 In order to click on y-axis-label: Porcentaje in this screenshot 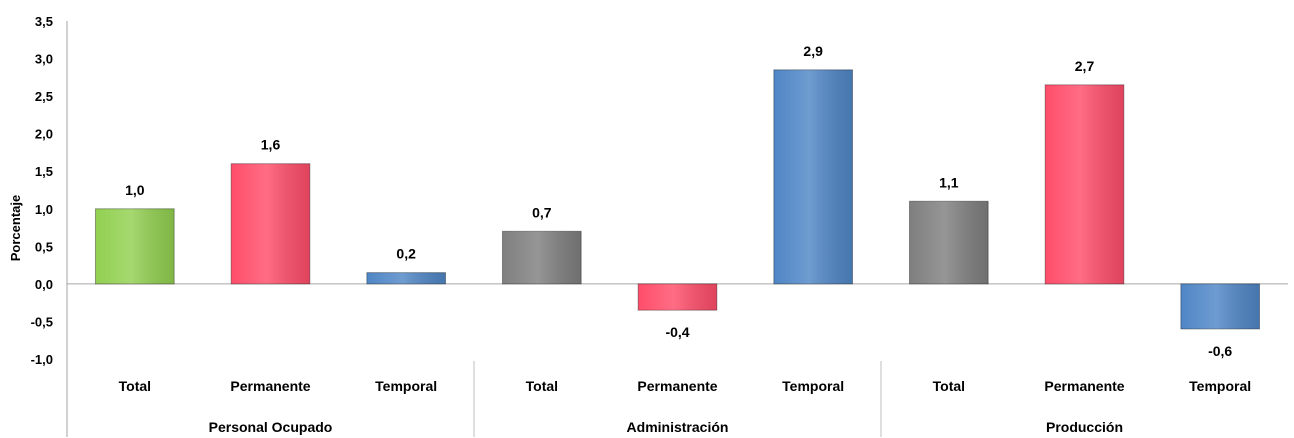, I will do `click(15, 228)`.